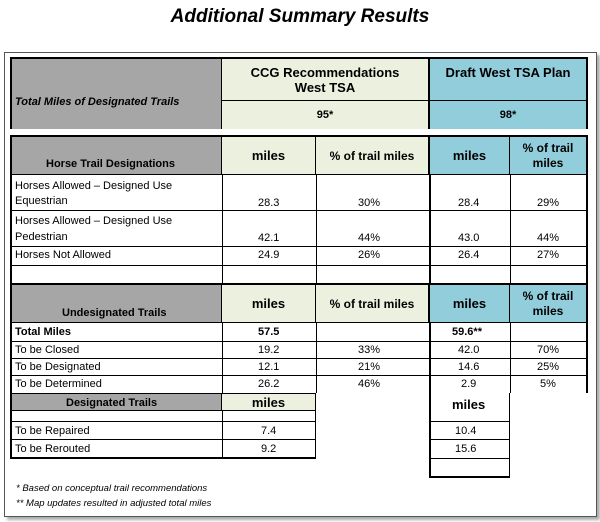 The height and width of the screenshot is (522, 600). I want to click on horse-row2-label-line2: Pedestrian, so click(41, 237).